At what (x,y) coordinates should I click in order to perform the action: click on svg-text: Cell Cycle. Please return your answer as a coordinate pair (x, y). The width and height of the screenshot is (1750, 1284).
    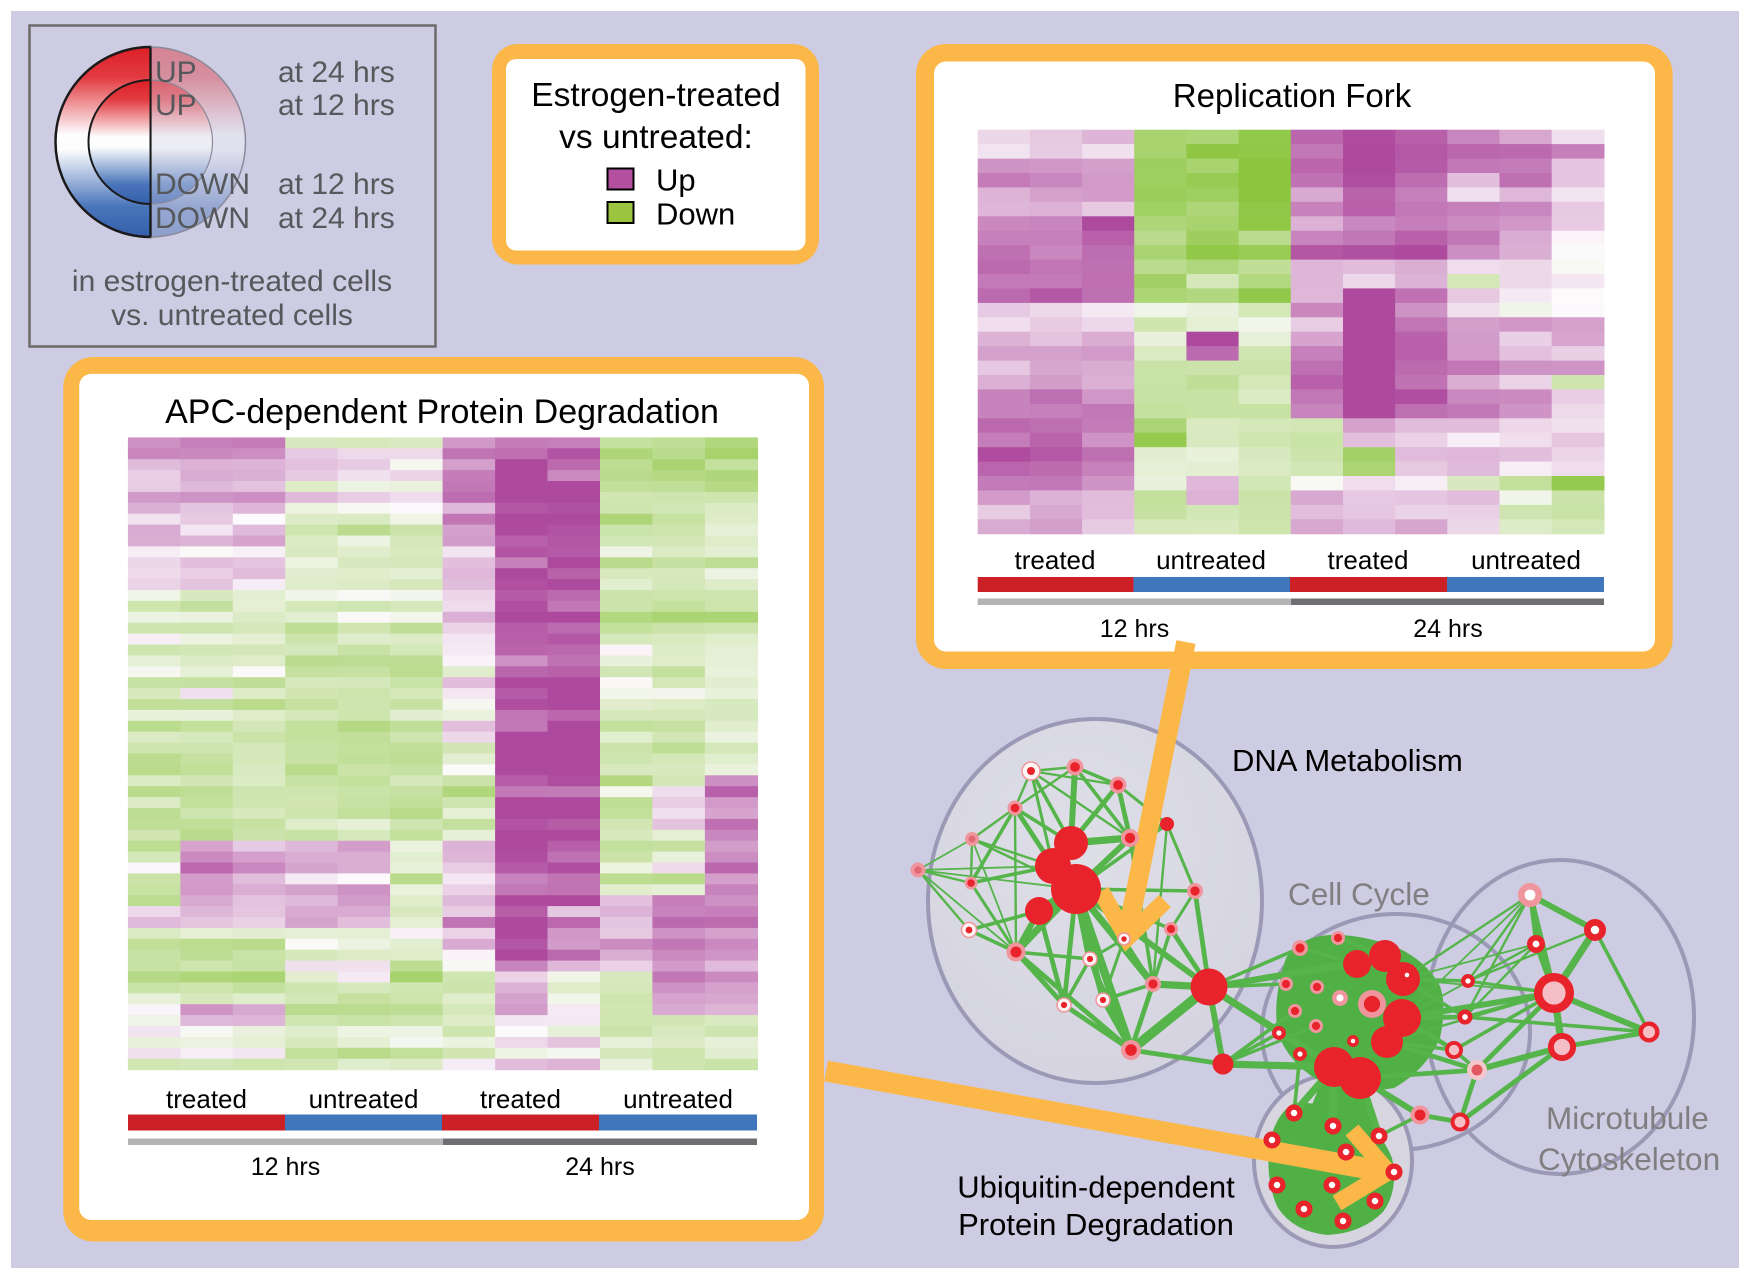
    Looking at the image, I should click on (1359, 894).